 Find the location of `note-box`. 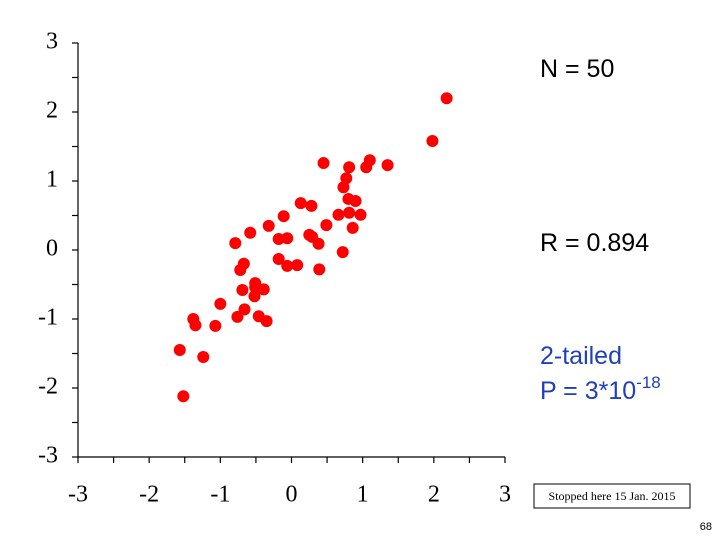

note-box is located at coordinates (612, 496).